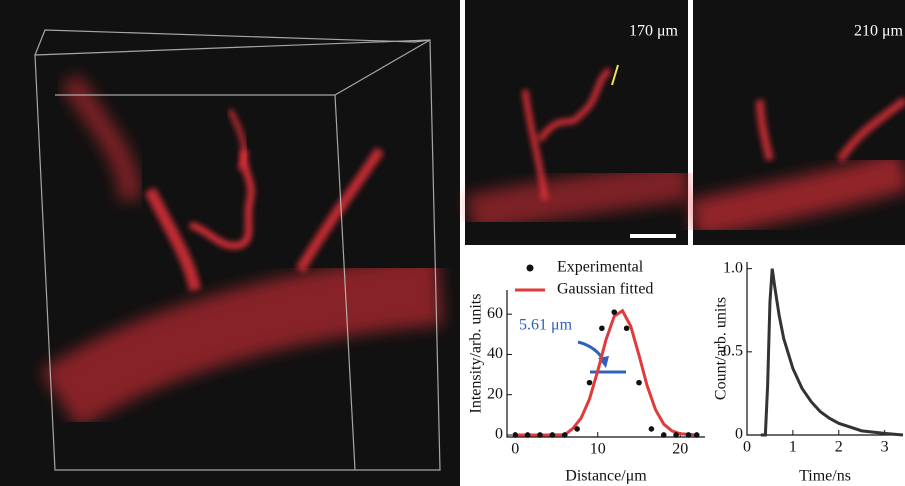  Describe the element at coordinates (793, 447) in the screenshot. I see `x-tick-label: 1` at that location.